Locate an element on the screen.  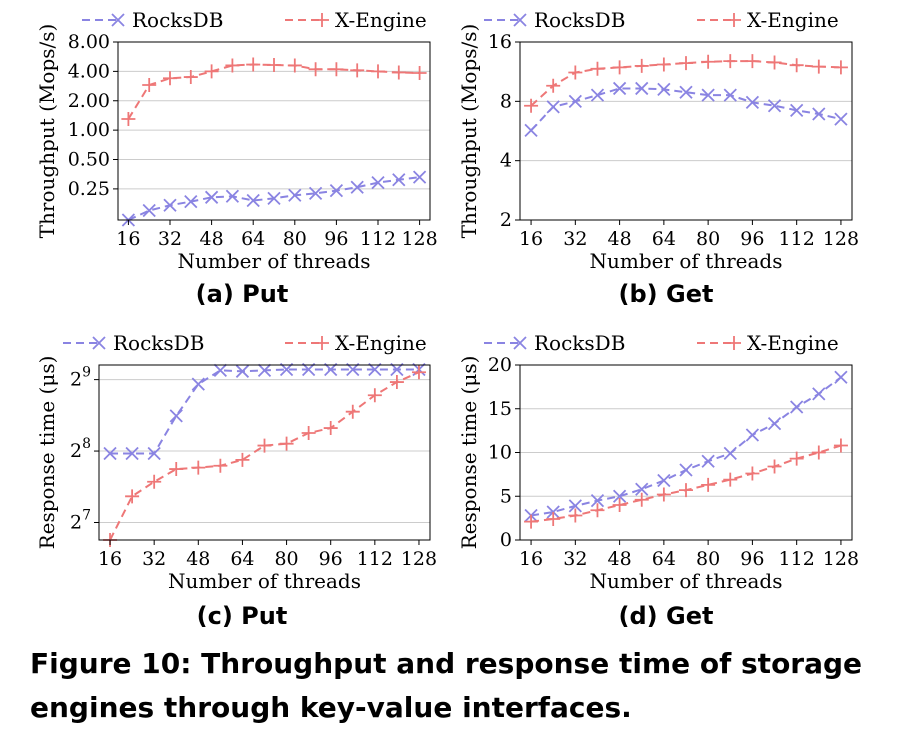
legend-label: RocksDB is located at coordinates (579, 20).